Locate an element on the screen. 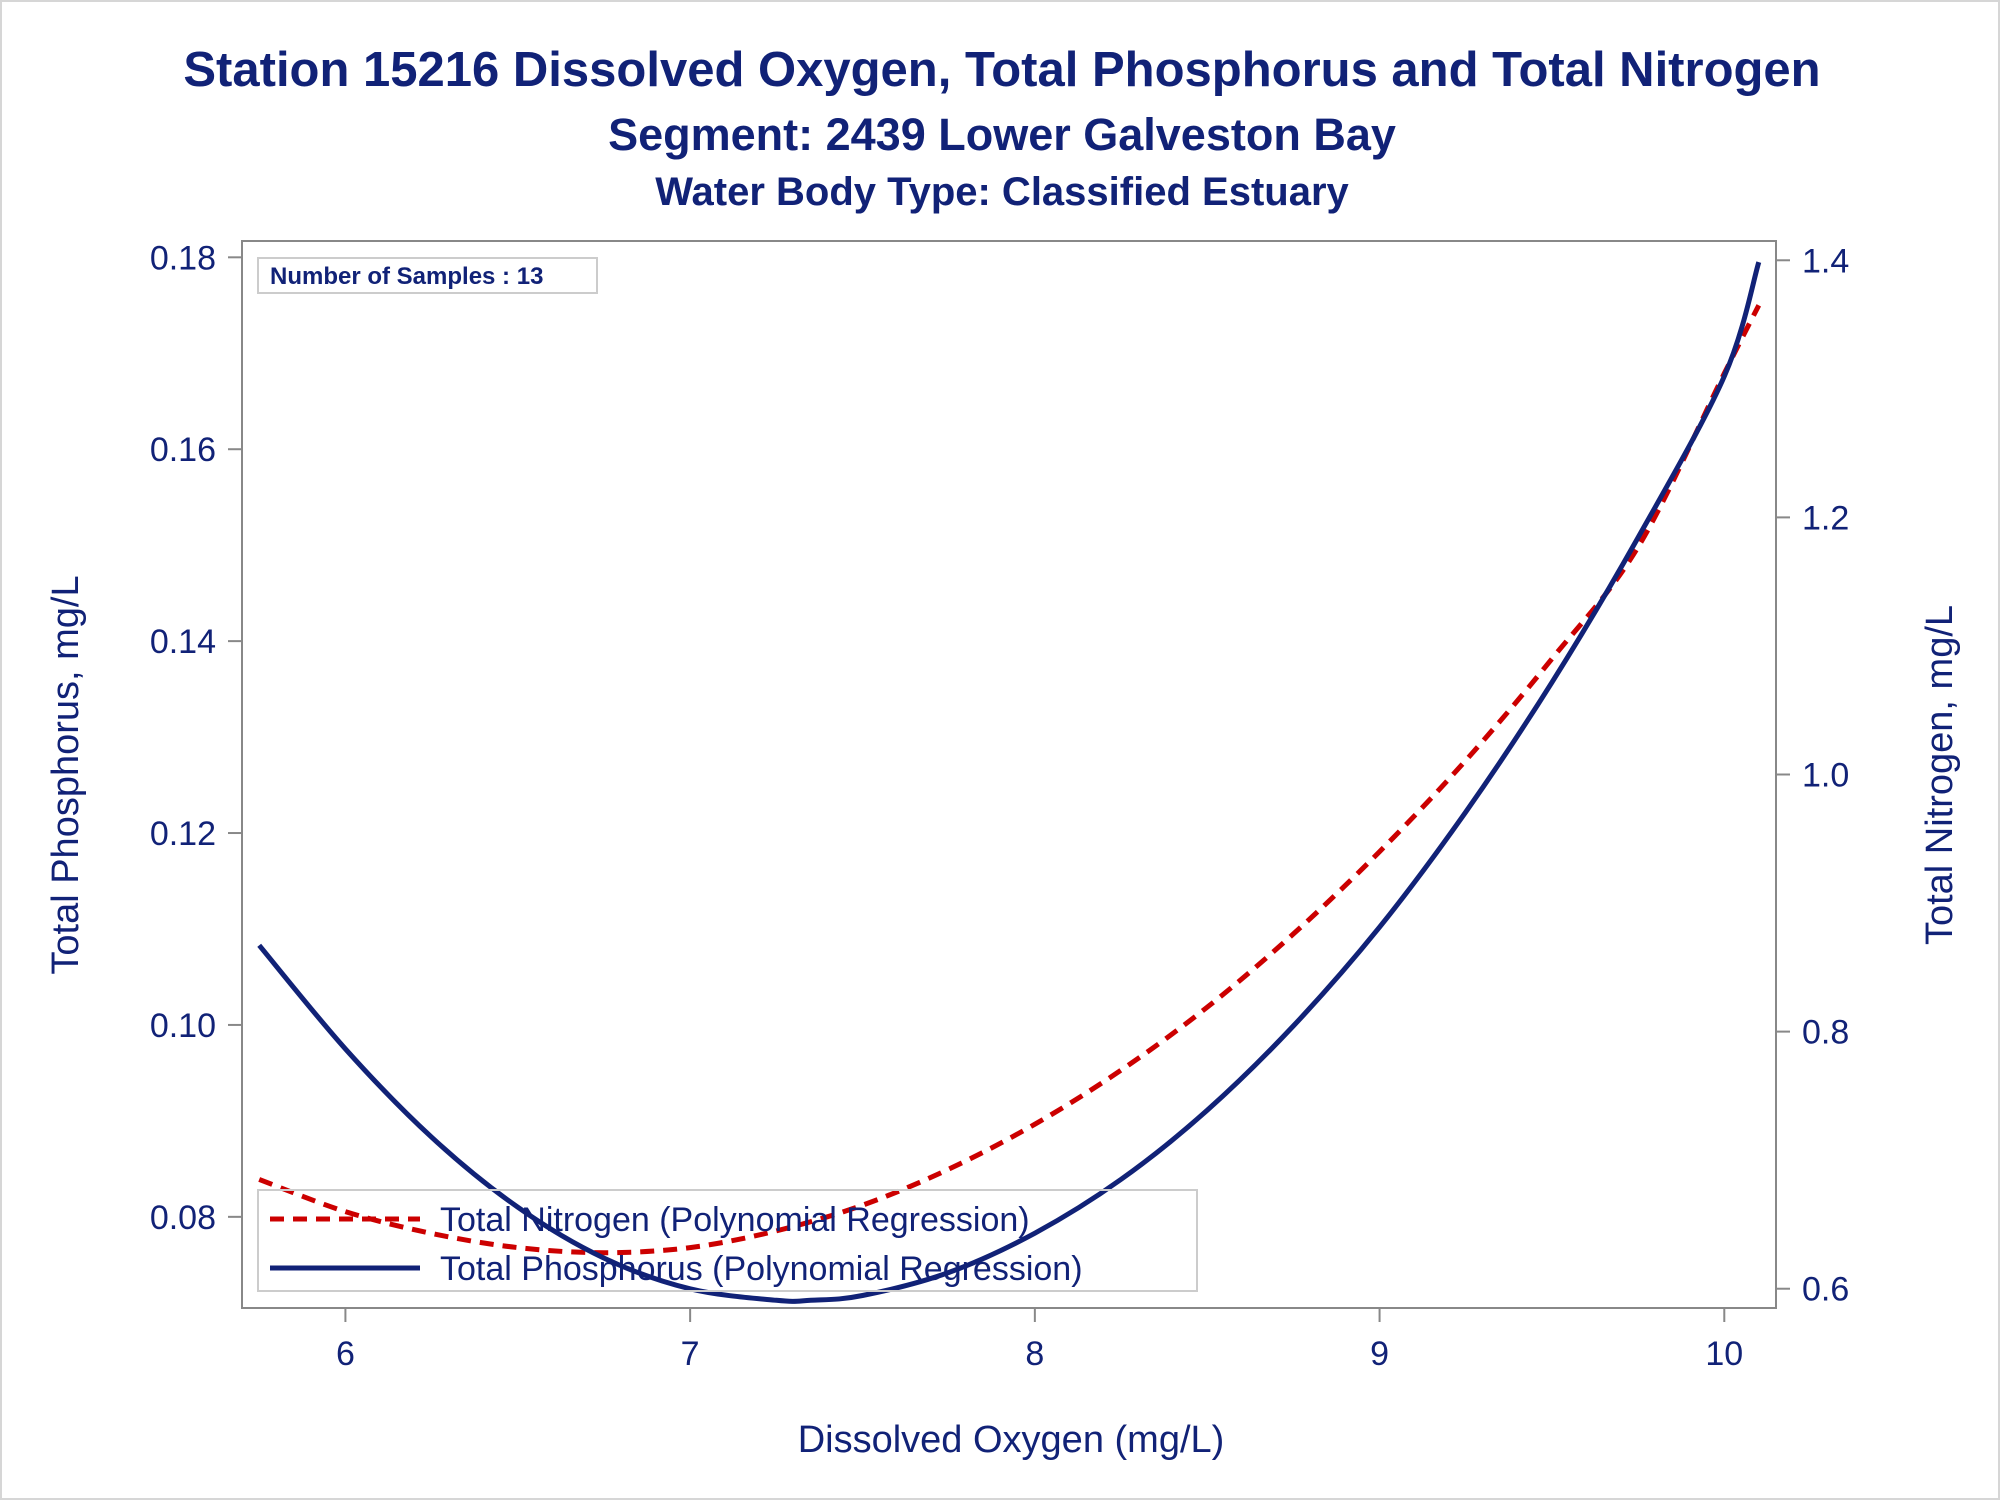 Image resolution: width=2000 pixels, height=1500 pixels. y2-tick-label: 1.4 is located at coordinates (1825, 261).